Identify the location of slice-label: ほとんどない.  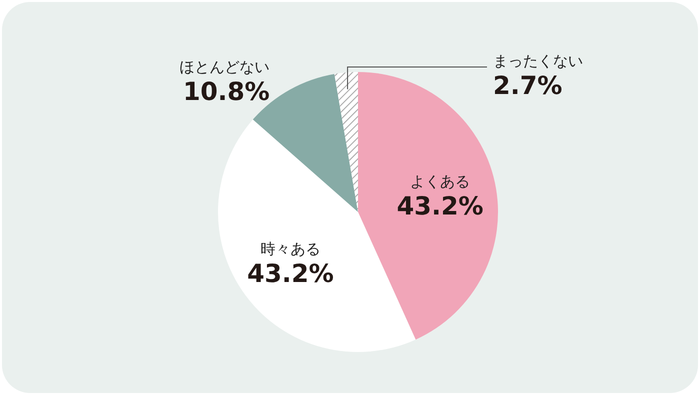
(225, 67).